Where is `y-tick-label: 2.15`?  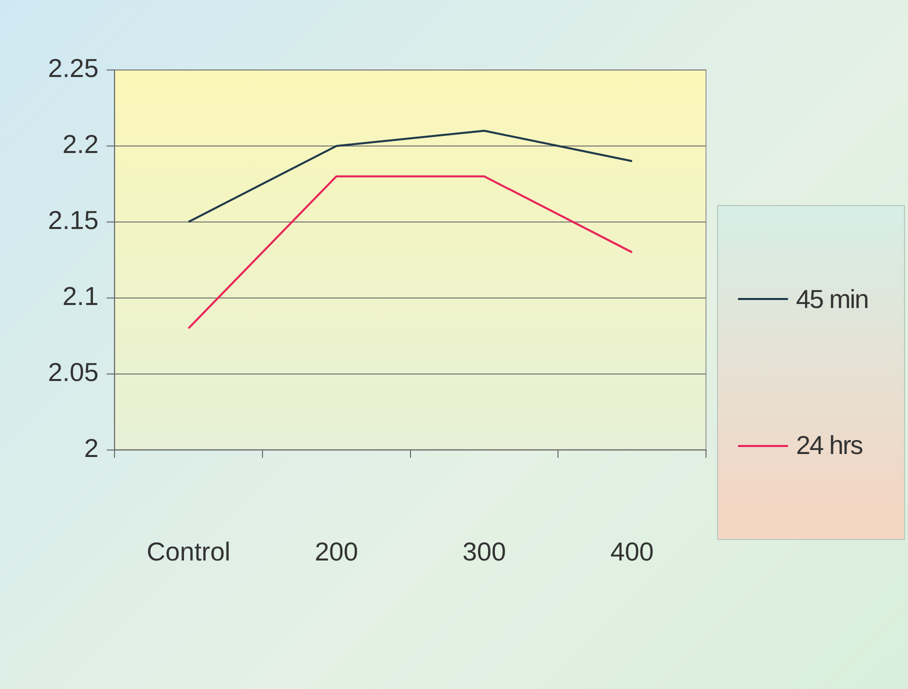 y-tick-label: 2.15 is located at coordinates (73, 220).